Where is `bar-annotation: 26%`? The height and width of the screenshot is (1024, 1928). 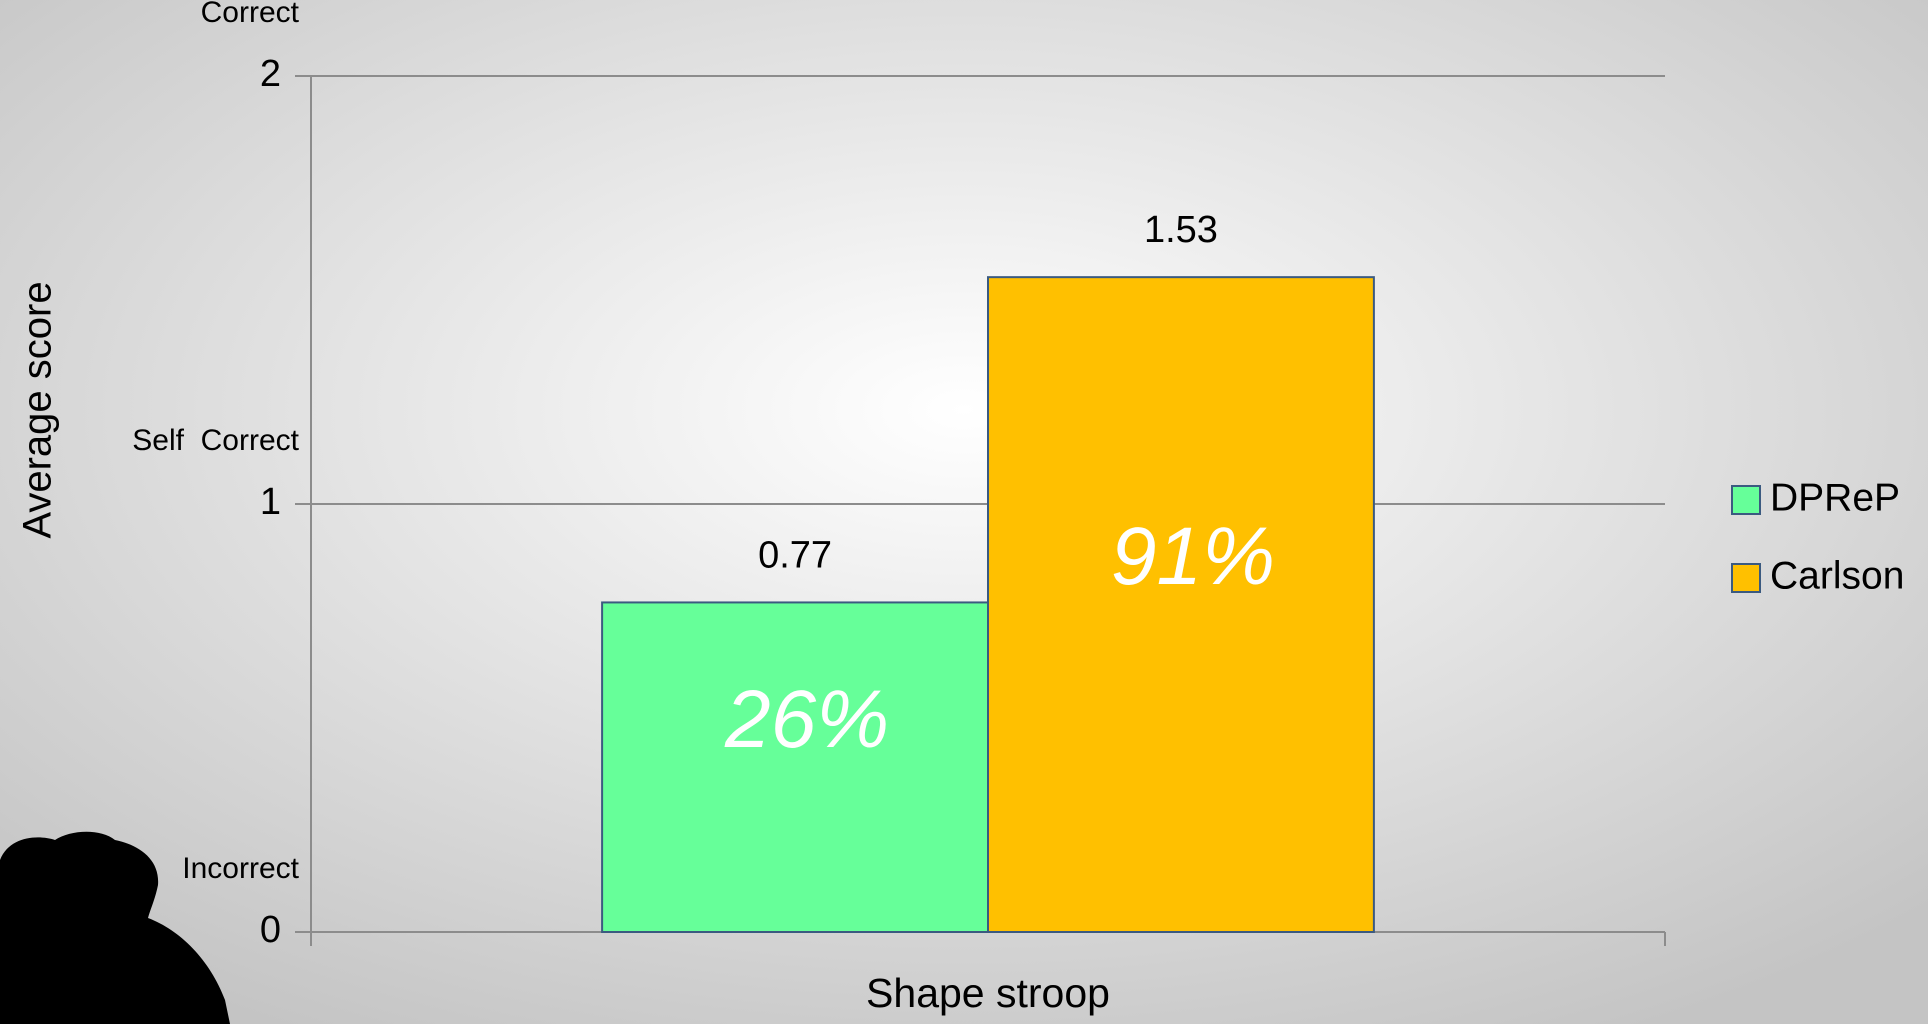 bar-annotation: 26% is located at coordinates (806, 719).